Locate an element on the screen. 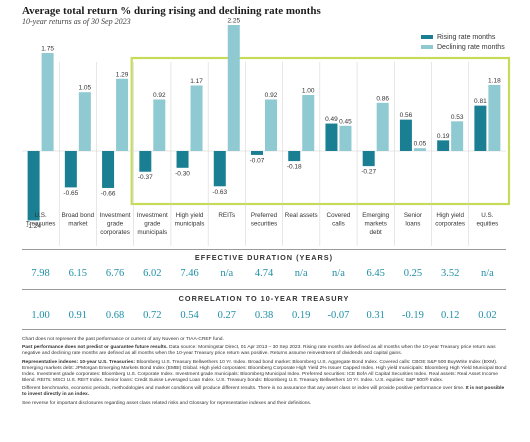 This screenshot has width=530, height=442. table-divider-bottom is located at coordinates (264, 329).